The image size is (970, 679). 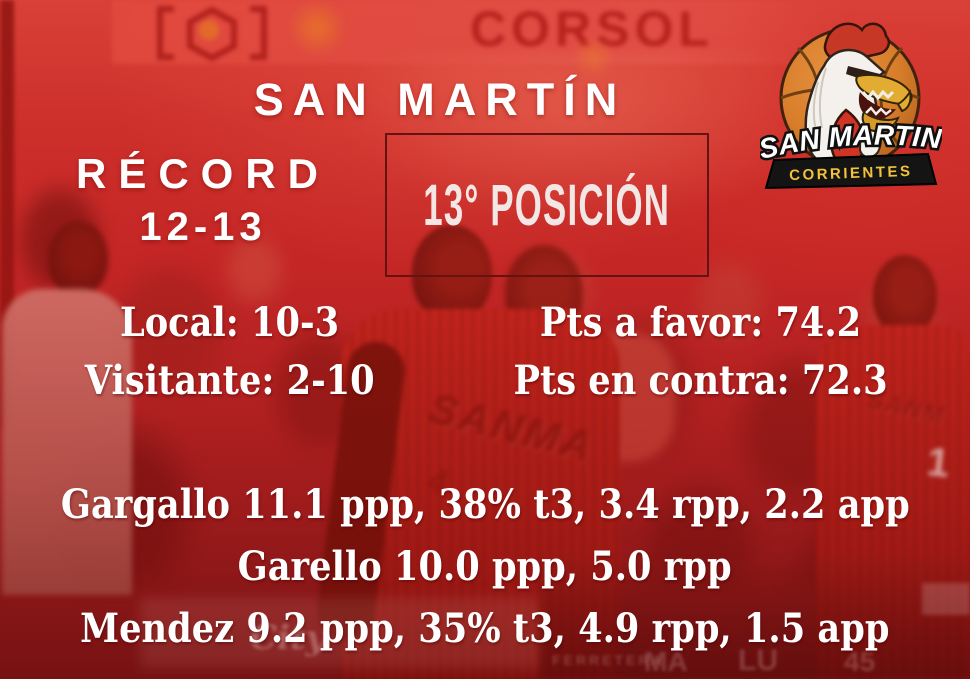 What do you see at coordinates (212, 34) in the screenshot?
I see `corsol-hexagon-icon` at bounding box center [212, 34].